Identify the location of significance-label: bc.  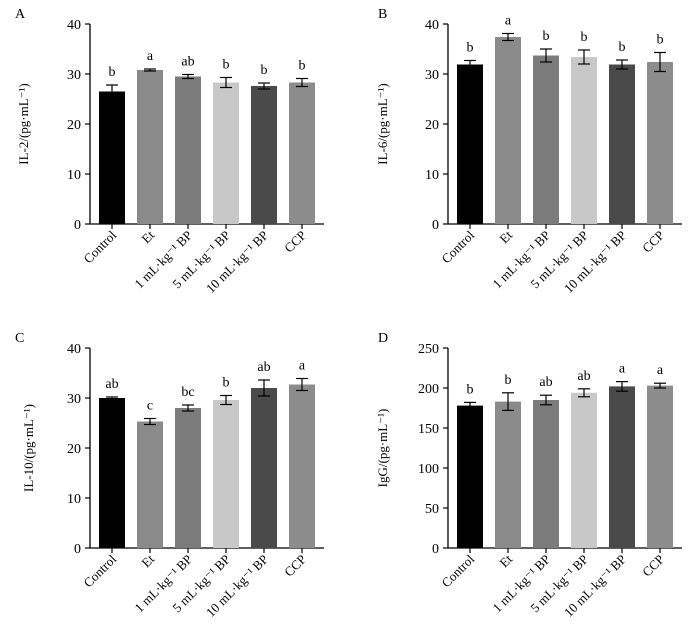
(187, 392).